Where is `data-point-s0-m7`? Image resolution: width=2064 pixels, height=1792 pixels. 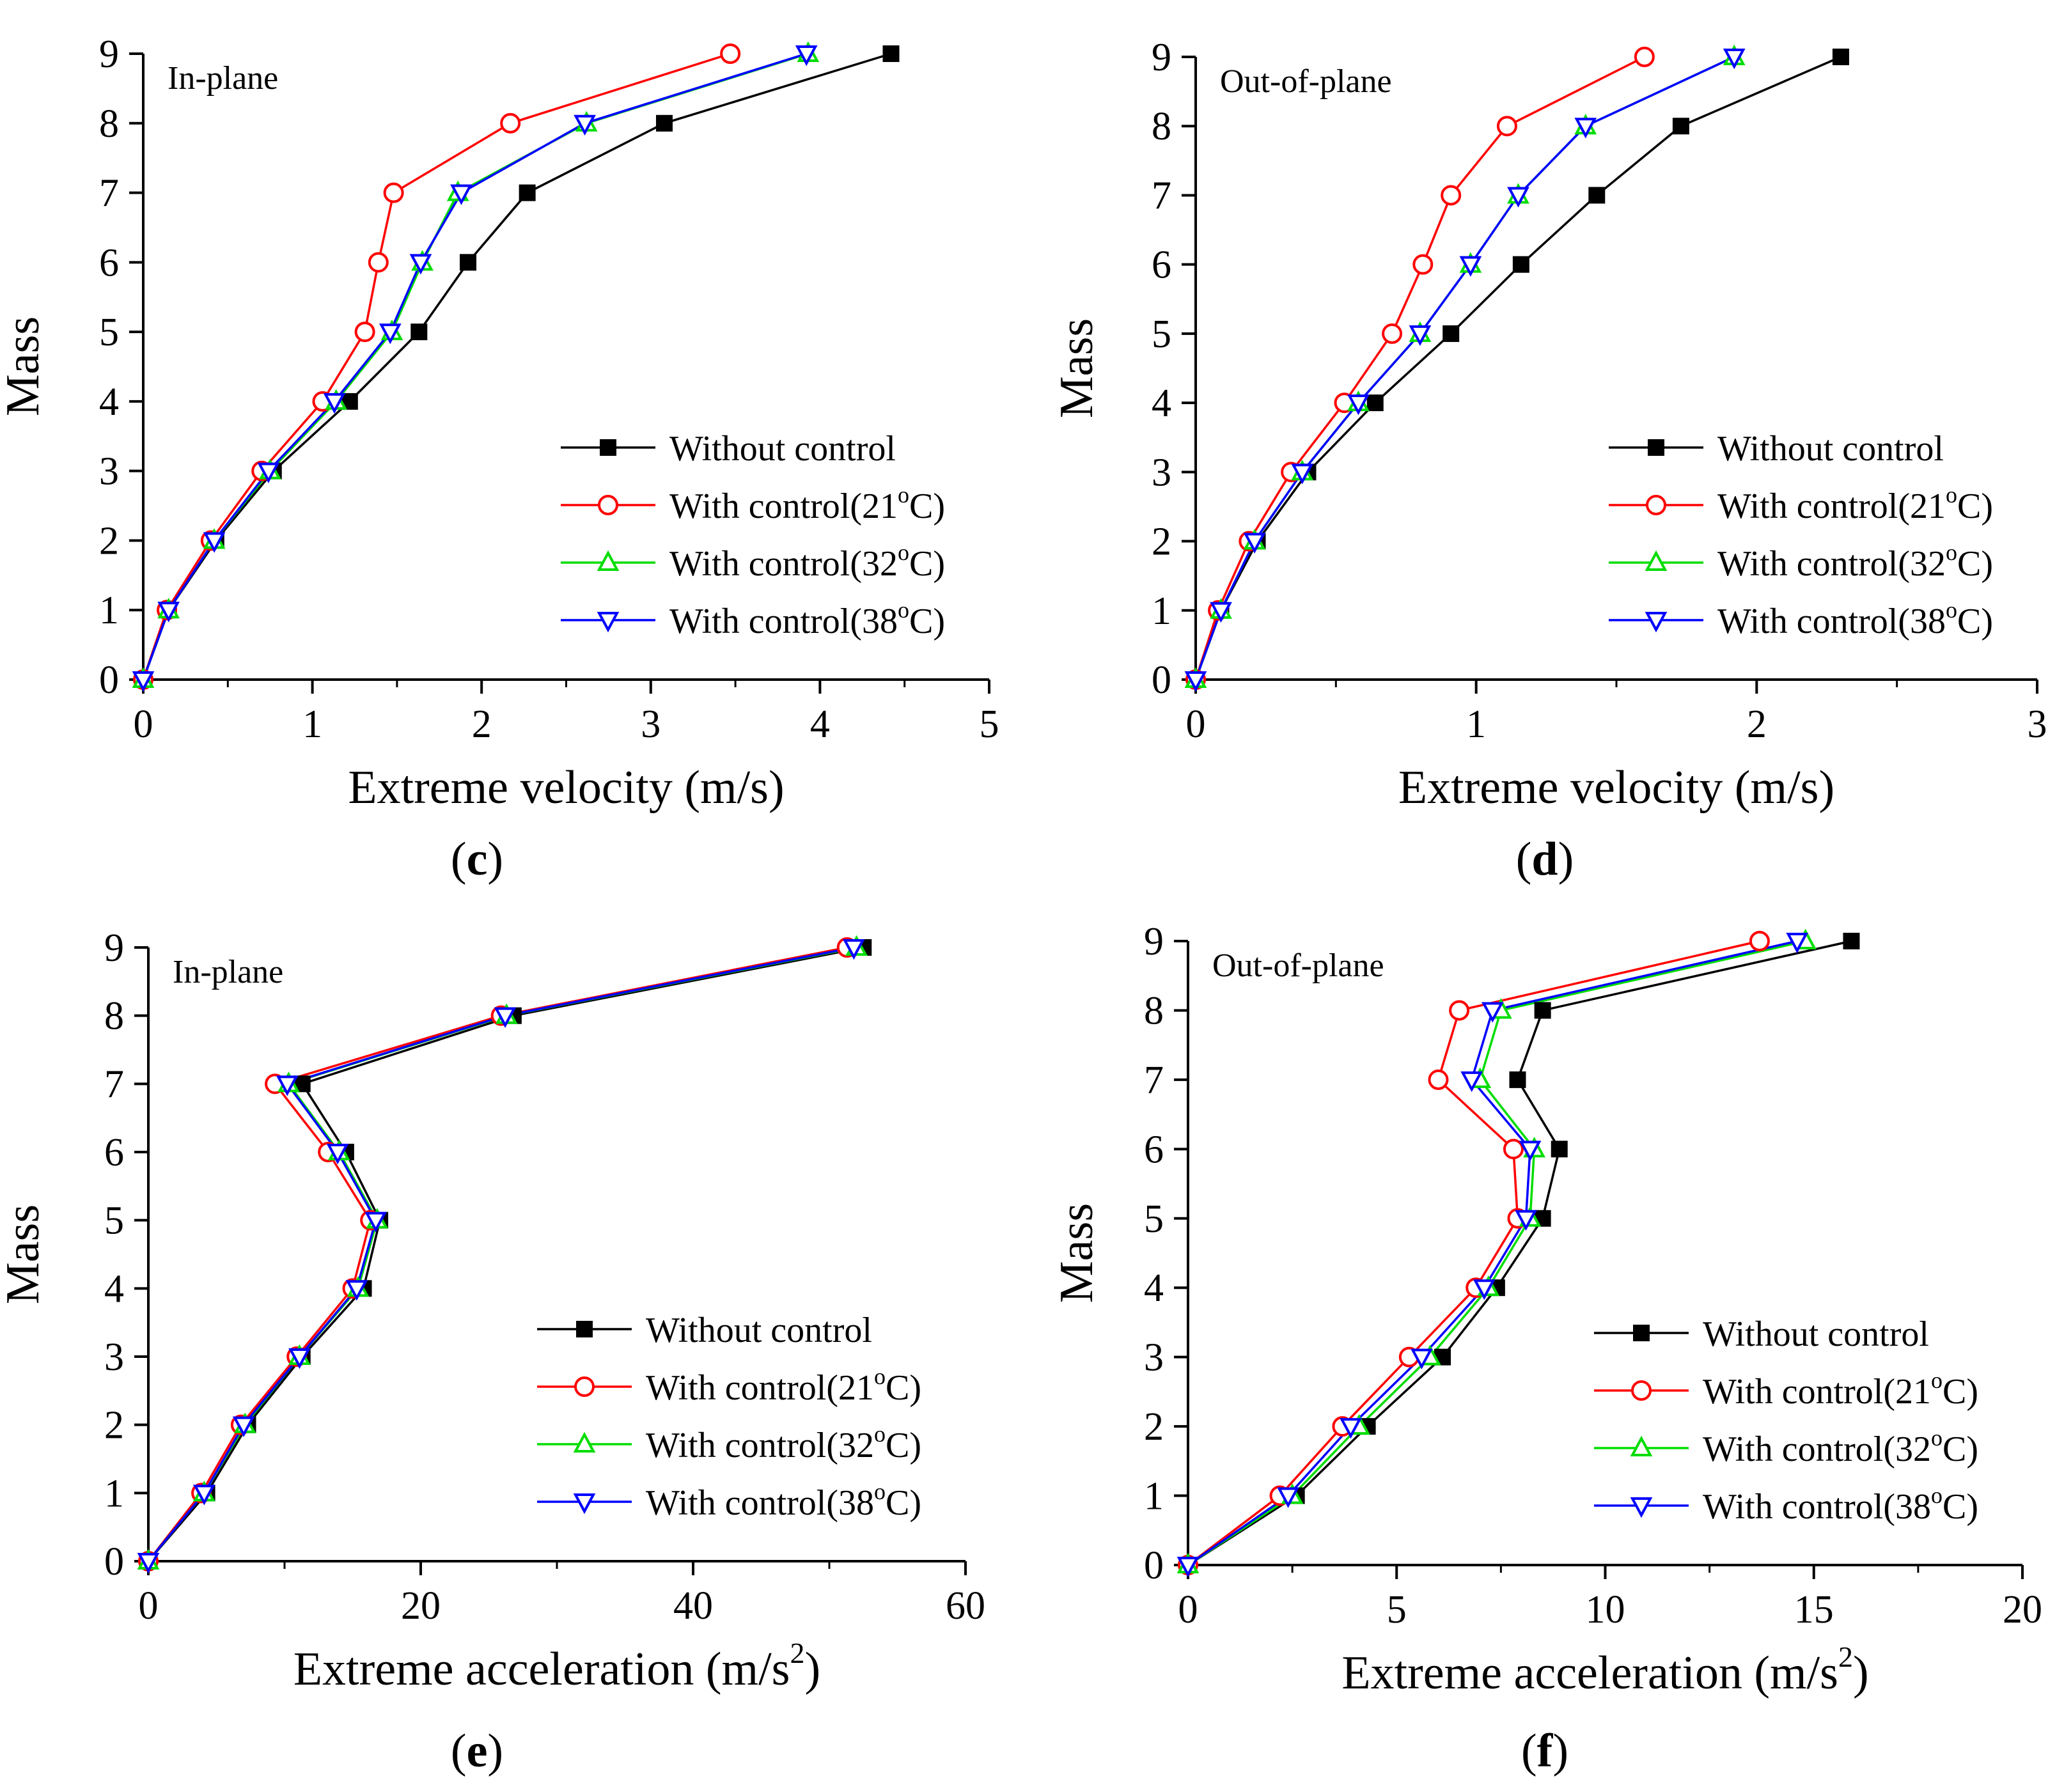 data-point-s0-m7 is located at coordinates (527, 192).